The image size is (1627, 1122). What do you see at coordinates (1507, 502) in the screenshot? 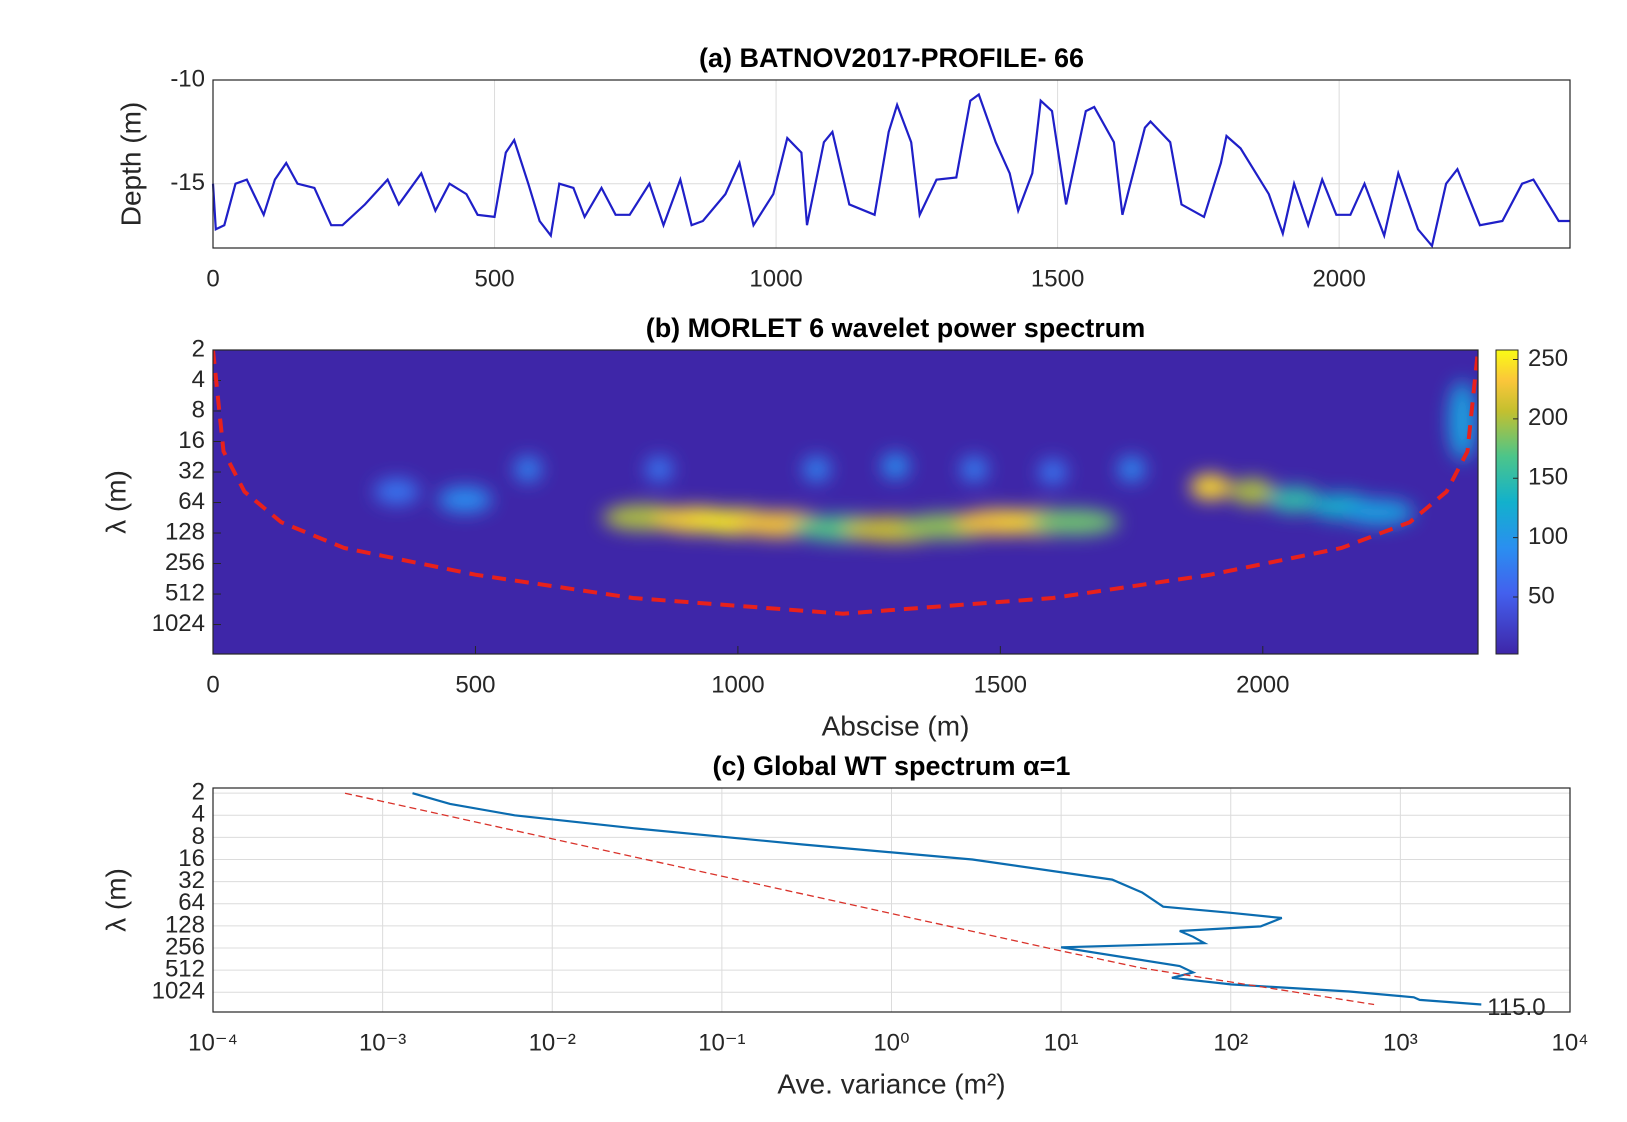
I see `colorbar` at bounding box center [1507, 502].